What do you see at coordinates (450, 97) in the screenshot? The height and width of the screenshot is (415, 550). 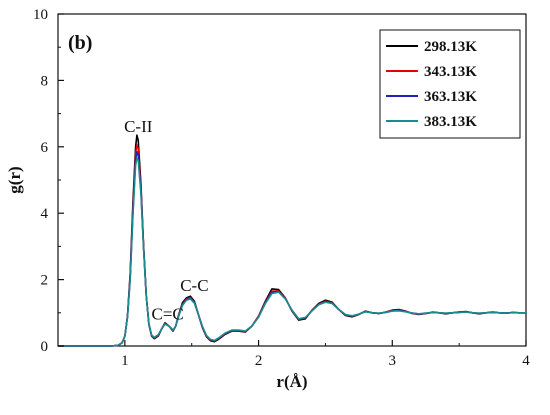 I see `legend-label-3: 363.13K` at bounding box center [450, 97].